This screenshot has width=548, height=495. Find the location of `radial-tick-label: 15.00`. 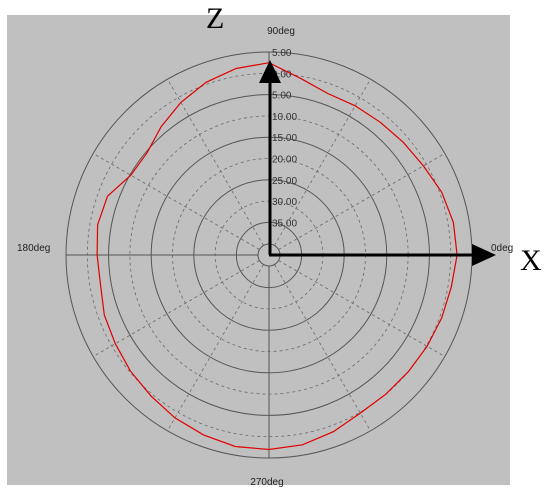

radial-tick-label: 15.00 is located at coordinates (284, 138).